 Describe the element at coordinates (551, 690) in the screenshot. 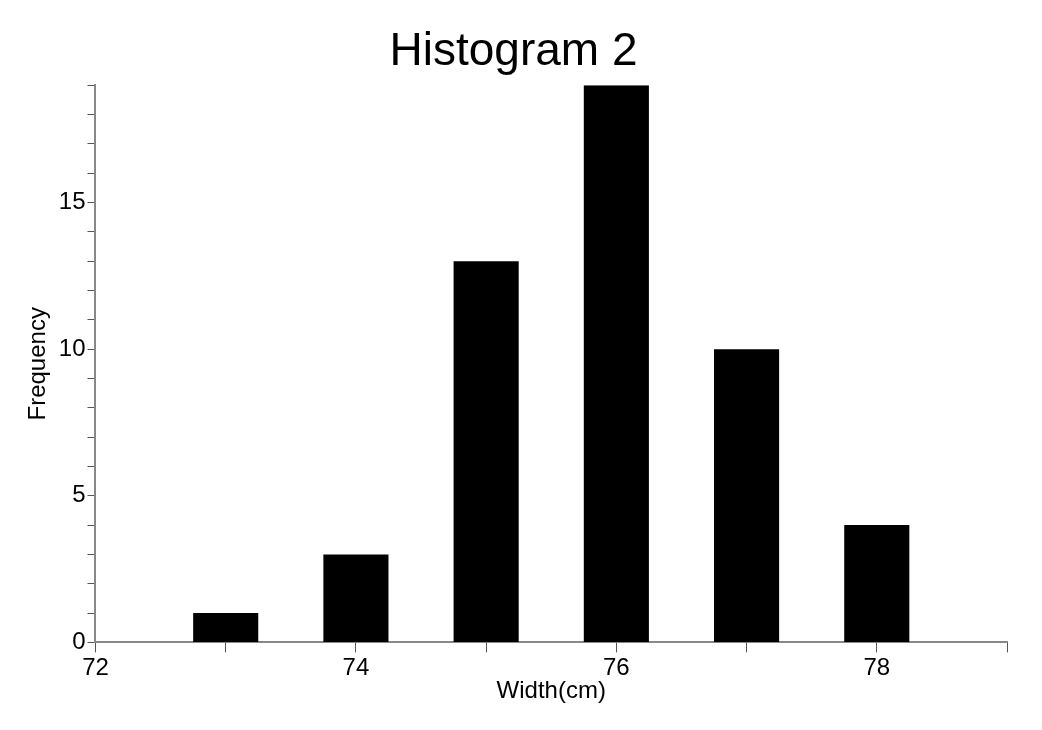

I see `x-axis-title: Width(cm)` at that location.